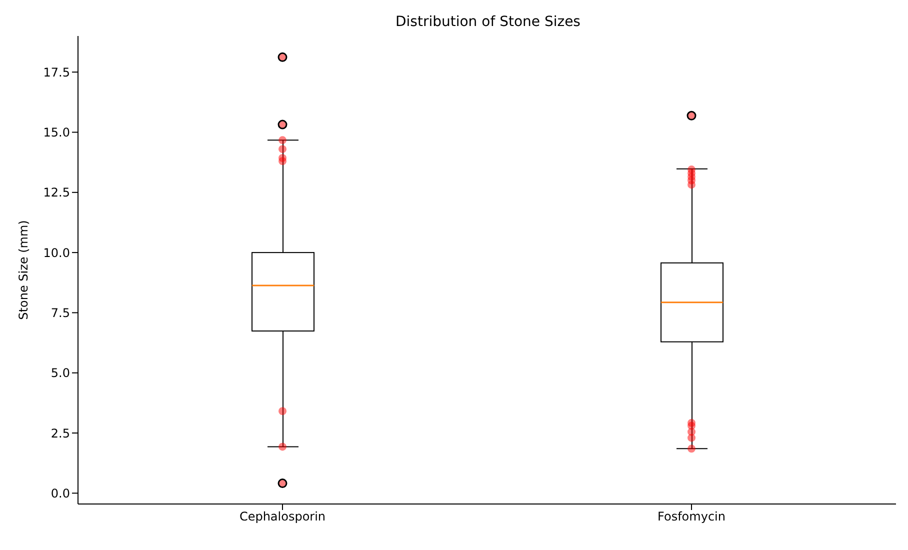 This screenshot has height=550, width=908. Describe the element at coordinates (60, 433) in the screenshot. I see `y-tick-label: 2.5` at that location.